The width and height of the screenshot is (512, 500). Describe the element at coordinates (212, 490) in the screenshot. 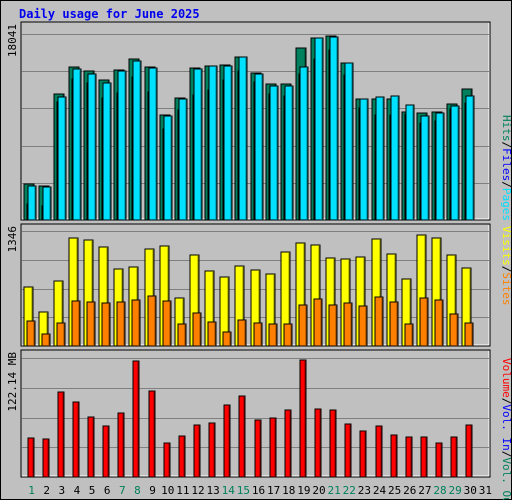

I see `day-label-13: 13` at that location.